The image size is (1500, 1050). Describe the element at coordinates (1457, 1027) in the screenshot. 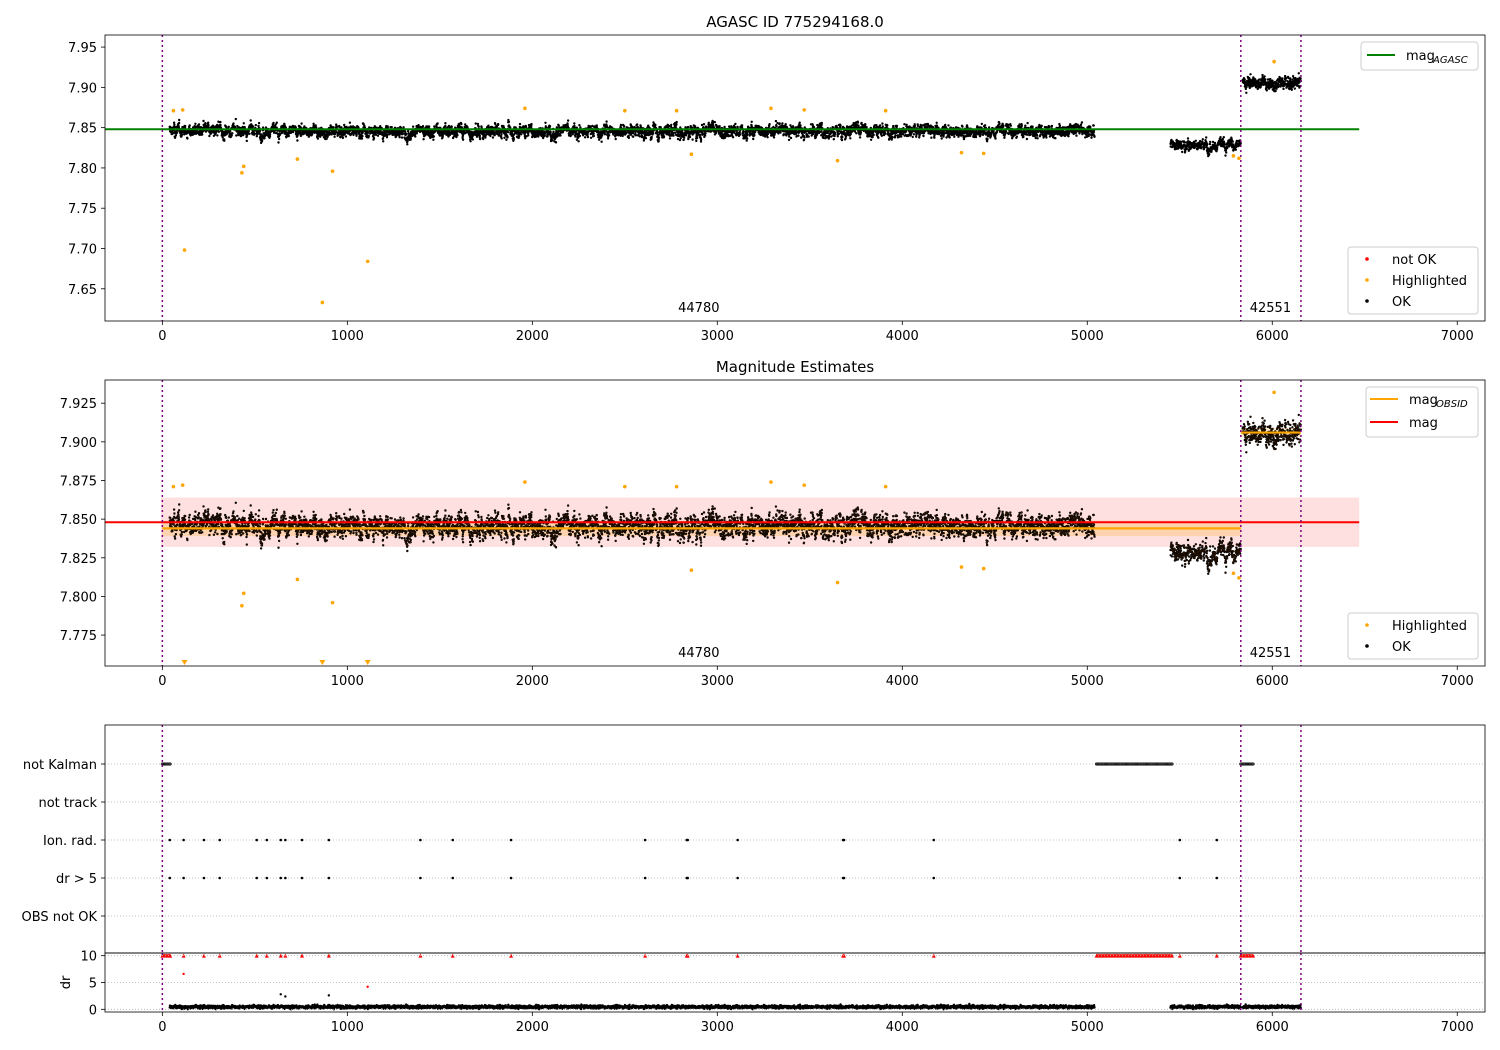

I see `x-tick-label: 7000` at that location.